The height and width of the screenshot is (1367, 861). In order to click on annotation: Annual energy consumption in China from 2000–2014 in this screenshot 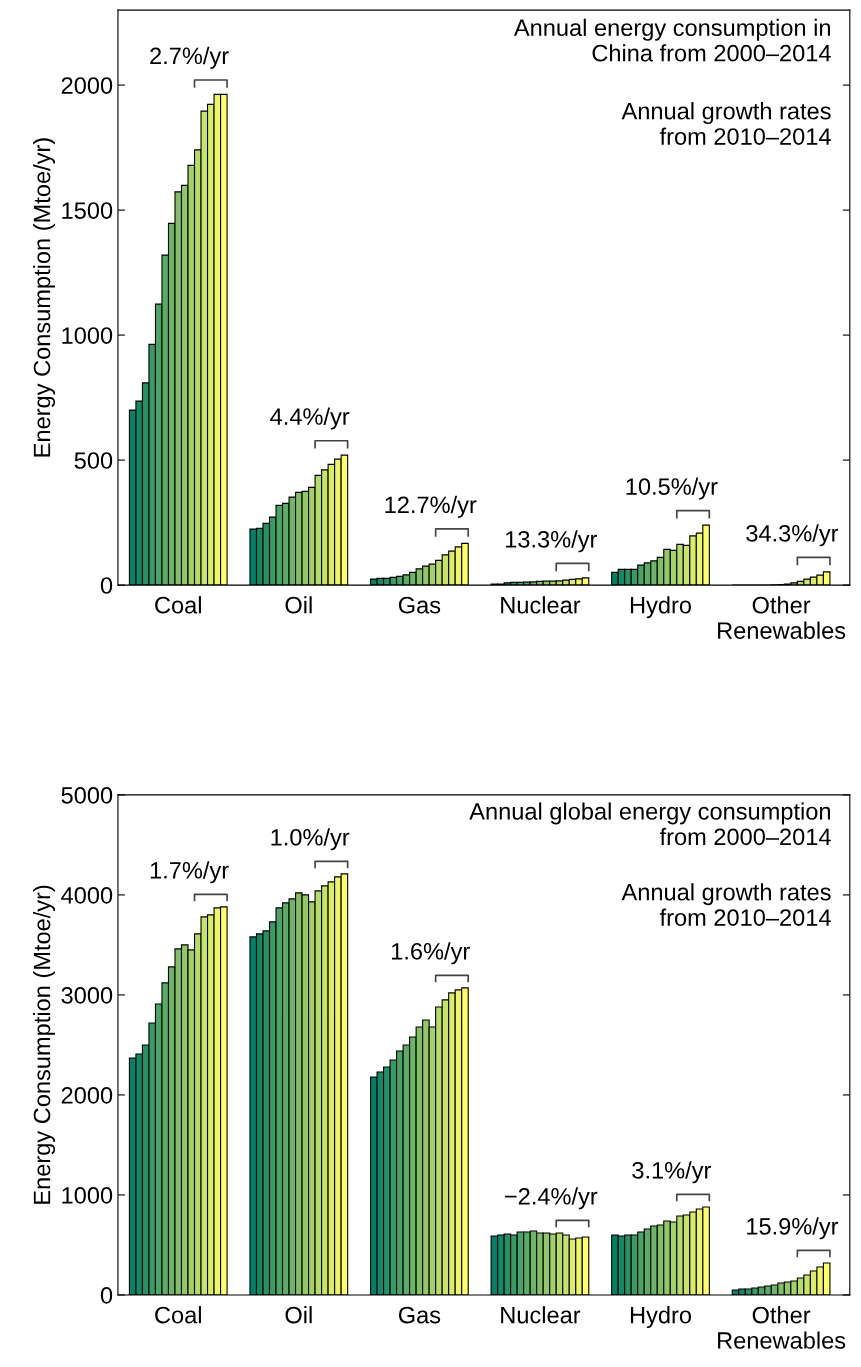, I will do `click(672, 40)`.